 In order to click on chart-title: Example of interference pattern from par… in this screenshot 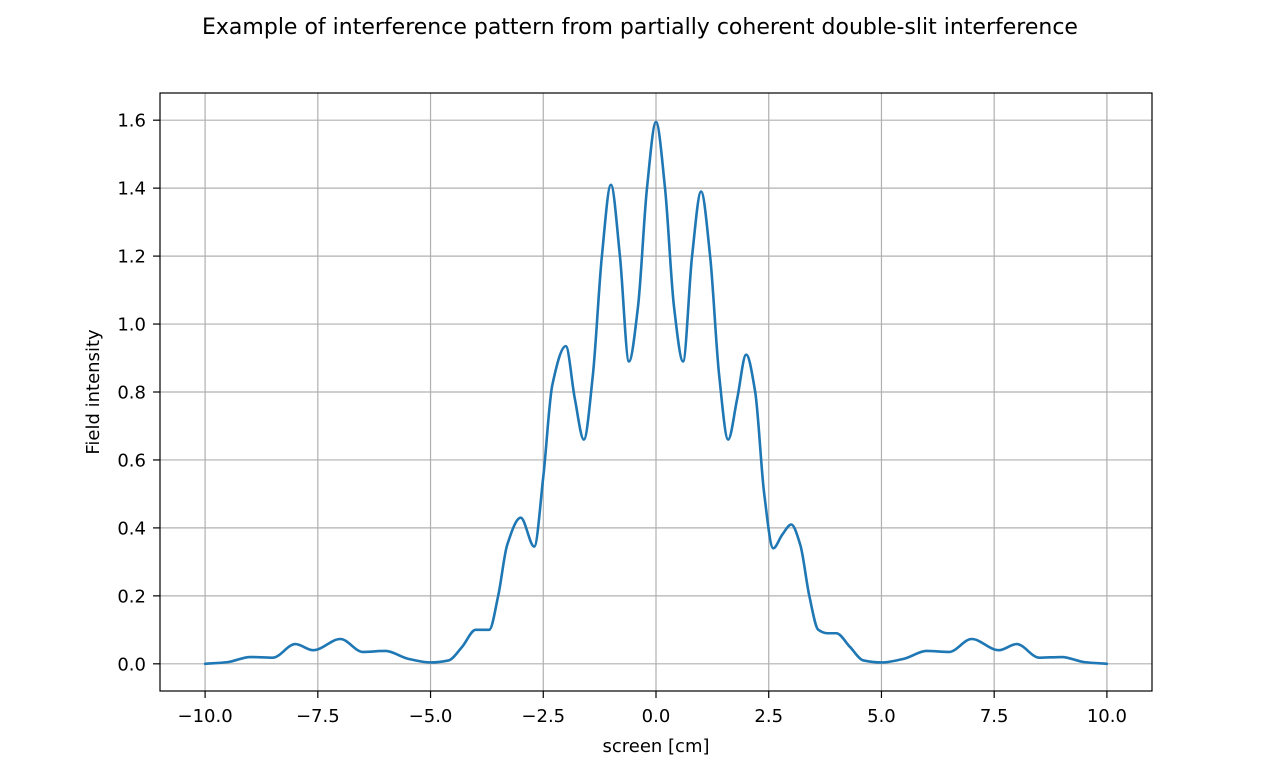, I will do `click(640, 27)`.